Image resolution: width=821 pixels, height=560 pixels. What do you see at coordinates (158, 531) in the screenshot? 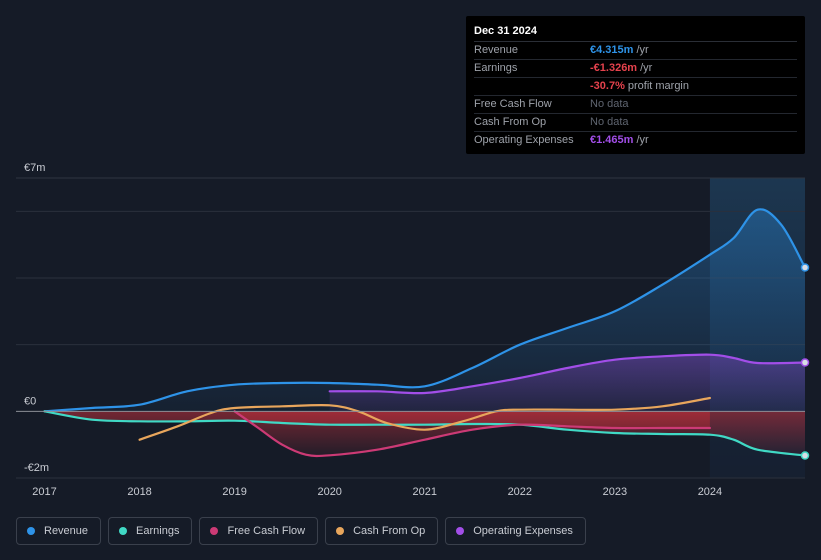
I see `legend-label: Earnings` at bounding box center [158, 531].